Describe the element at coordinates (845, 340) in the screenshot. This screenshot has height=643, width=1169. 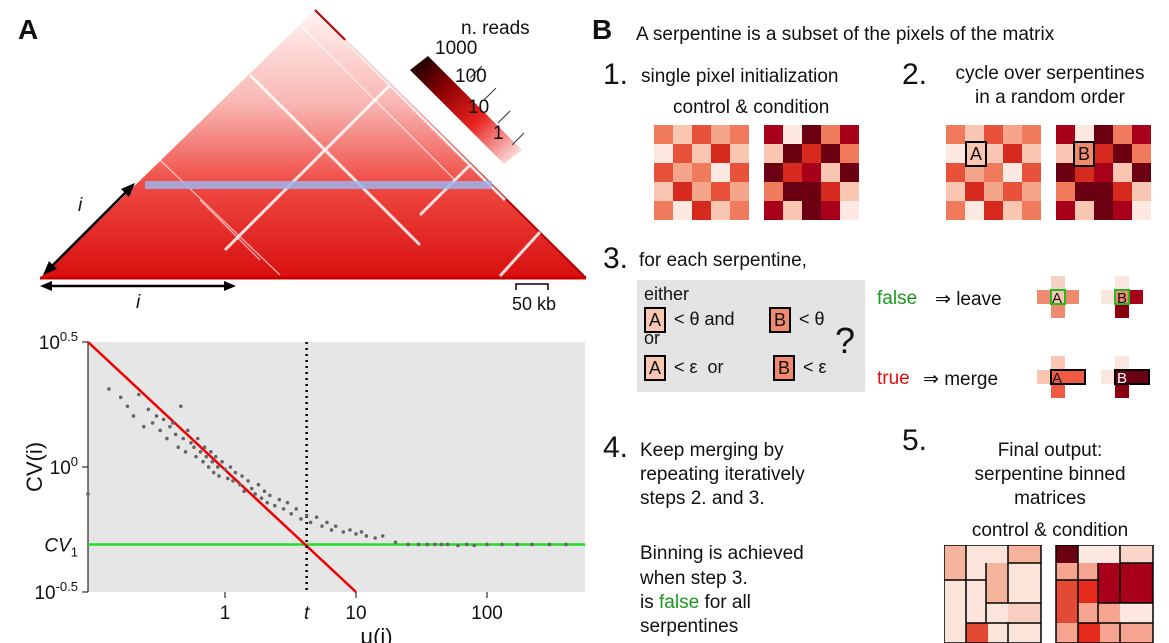
I see `cond-question-mark: ?` at that location.